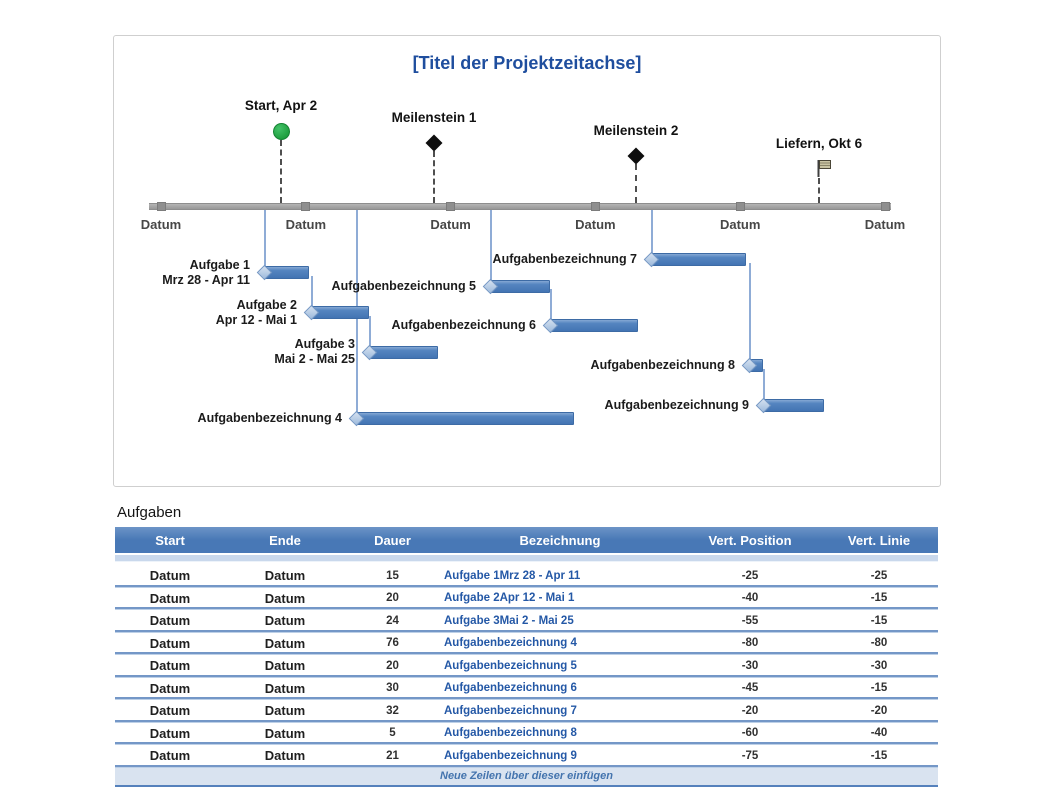 The image size is (1038, 800). Describe the element at coordinates (392, 756) in the screenshot. I see `cell-duration: 21` at that location.